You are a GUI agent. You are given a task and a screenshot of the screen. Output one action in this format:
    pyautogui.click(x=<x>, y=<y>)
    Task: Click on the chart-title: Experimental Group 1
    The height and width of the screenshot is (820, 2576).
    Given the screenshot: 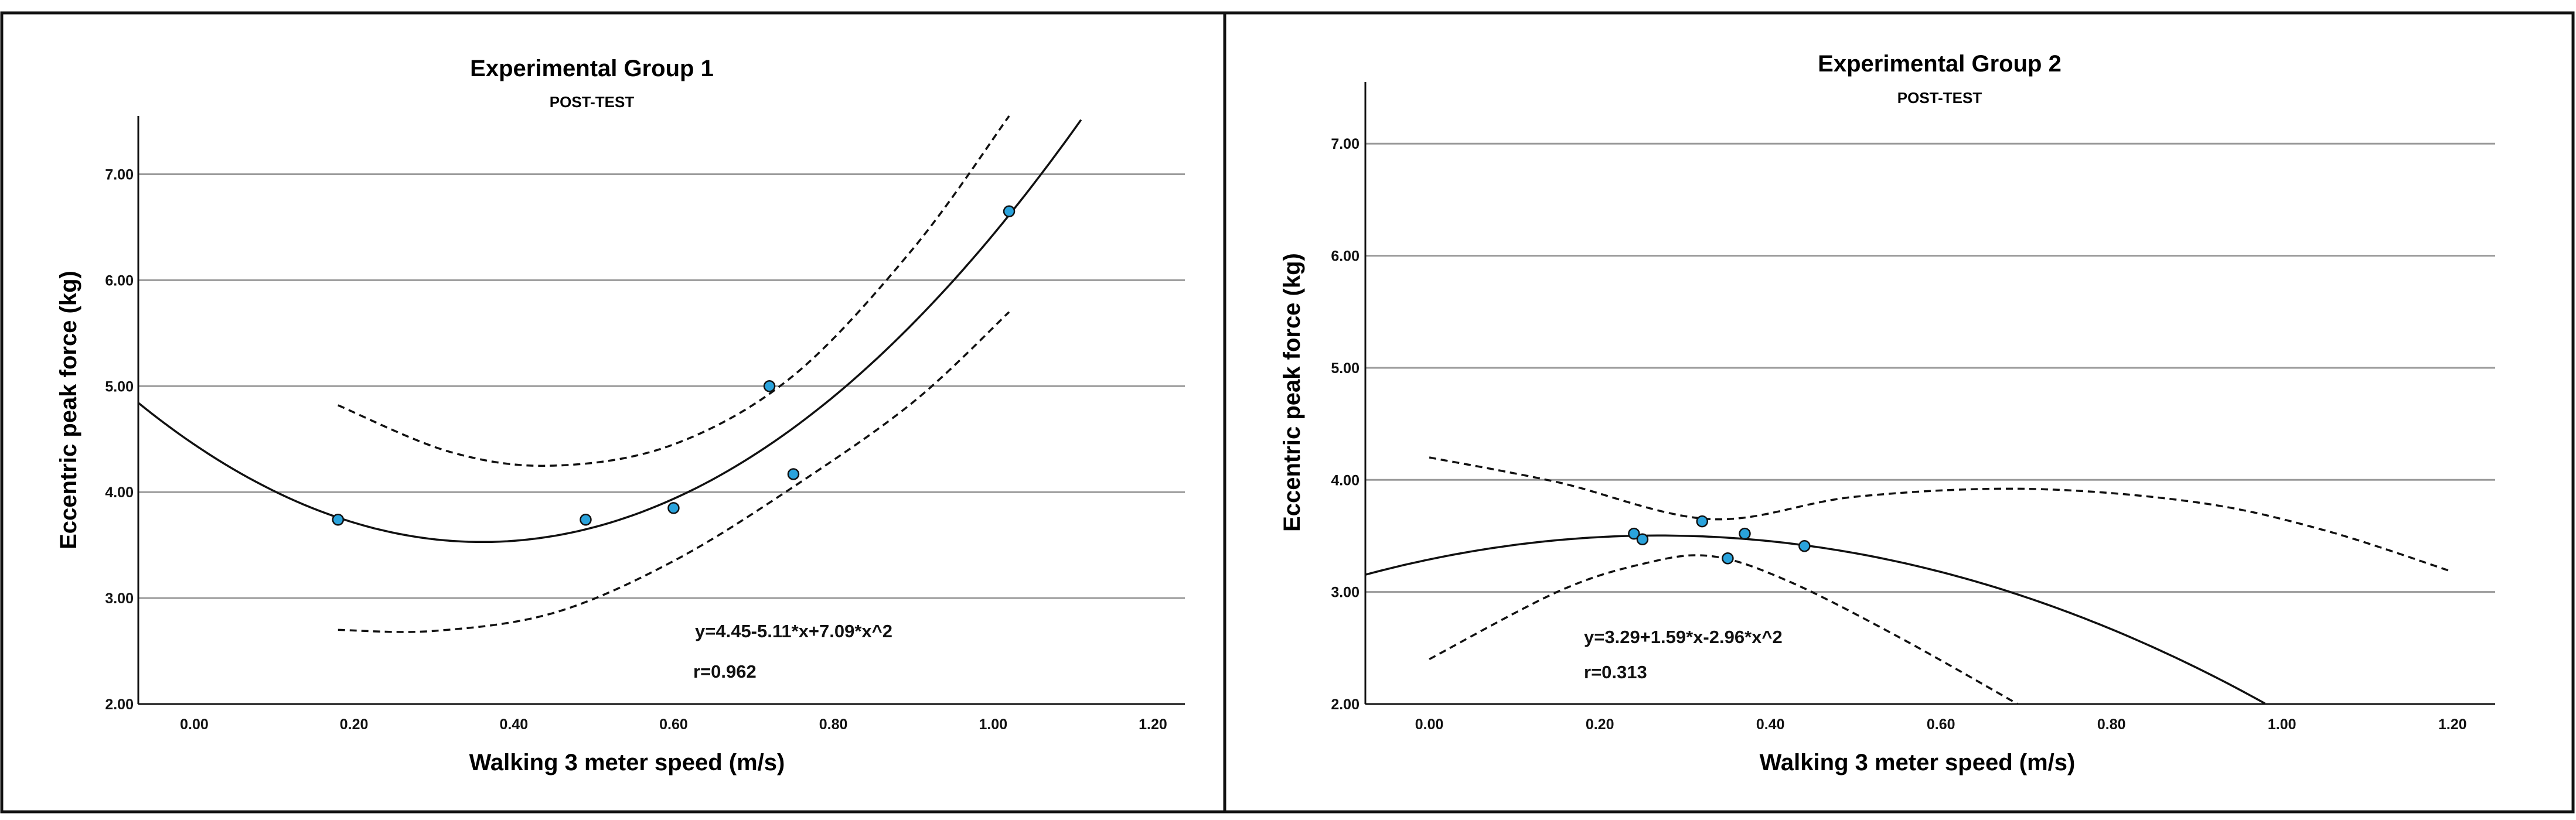 What is the action you would take?
    pyautogui.click(x=592, y=68)
    